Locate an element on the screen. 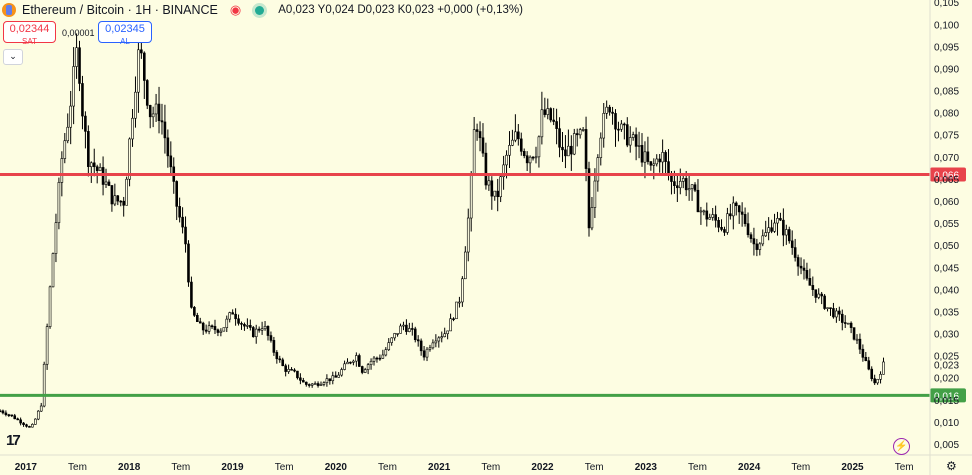 Image resolution: width=972 pixels, height=475 pixels. support-line-label: 0,016 is located at coordinates (946, 396).